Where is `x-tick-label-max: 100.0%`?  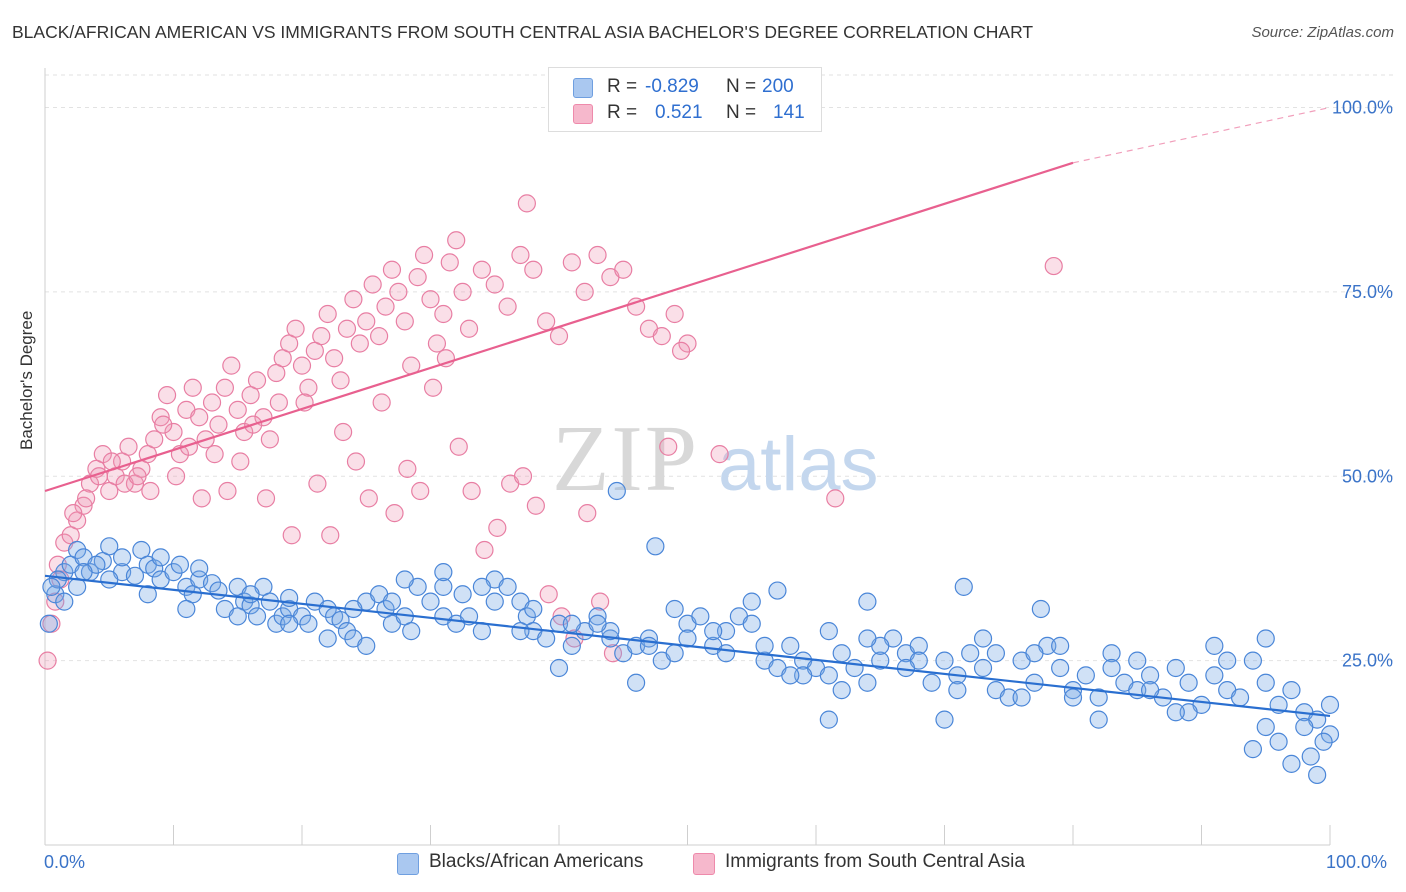
x-tick-label-max: 100.0% is located at coordinates (1357, 862).